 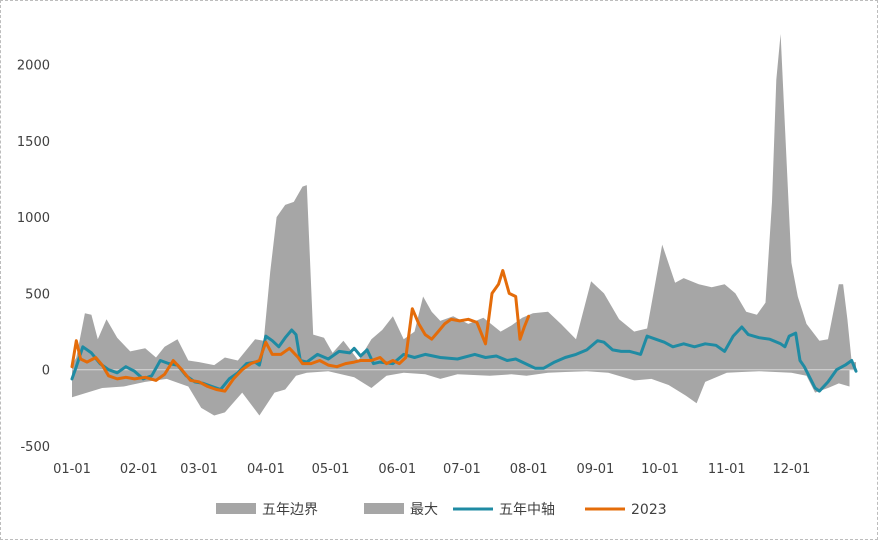 I want to click on legend-item-3: 2023, so click(x=626, y=510).